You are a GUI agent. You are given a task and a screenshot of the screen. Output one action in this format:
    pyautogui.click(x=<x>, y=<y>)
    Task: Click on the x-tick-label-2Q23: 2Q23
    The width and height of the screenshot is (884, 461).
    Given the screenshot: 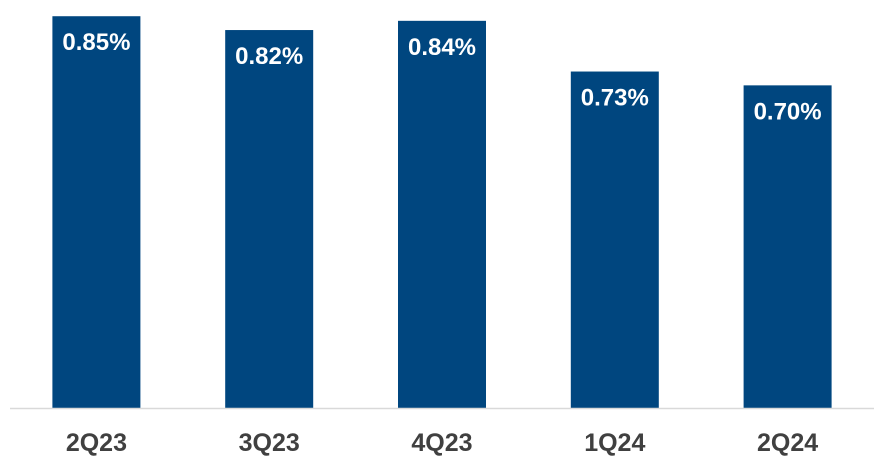 What is the action you would take?
    pyautogui.click(x=96, y=443)
    